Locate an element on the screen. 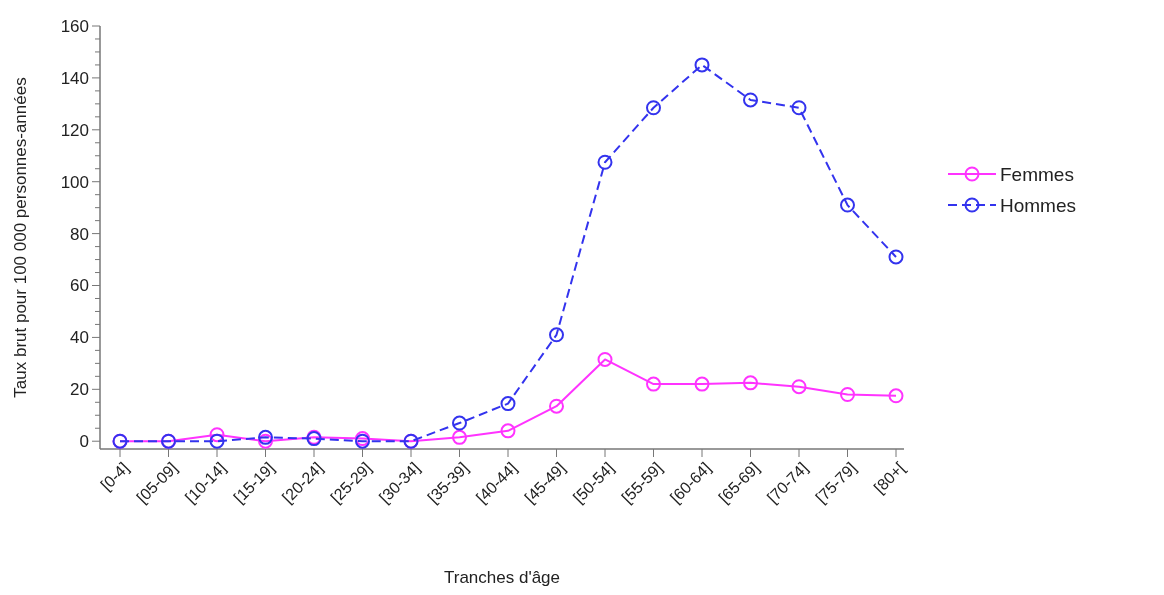 This screenshot has width=1164, height=595. y-axis-title: Taux brut pour 100 000 personnes-années is located at coordinates (20, 237).